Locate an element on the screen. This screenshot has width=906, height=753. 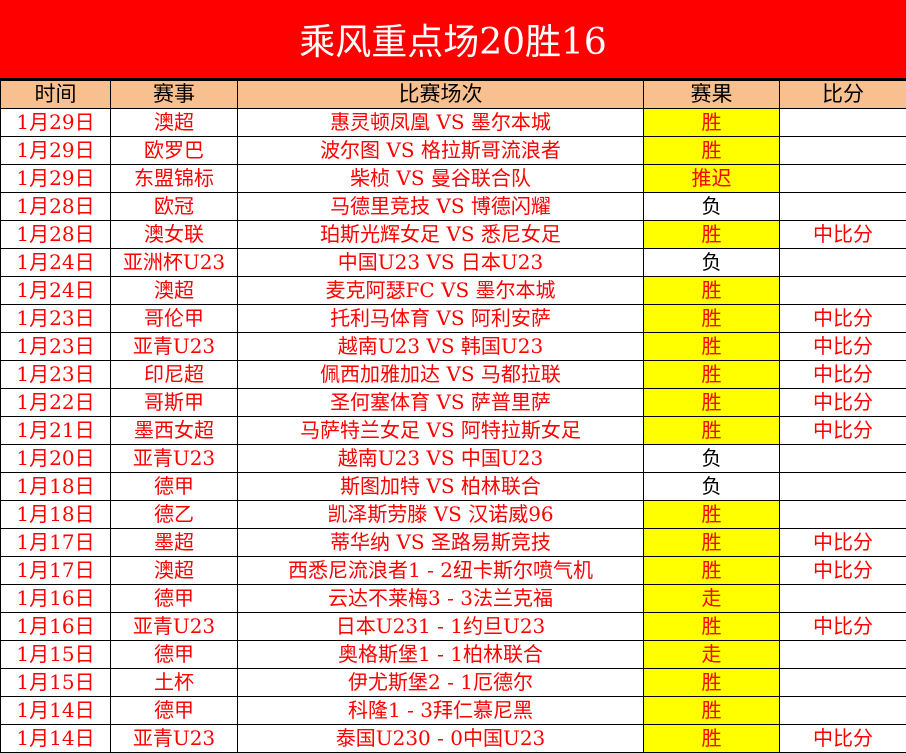
header-result: 赛果 is located at coordinates (711, 94).